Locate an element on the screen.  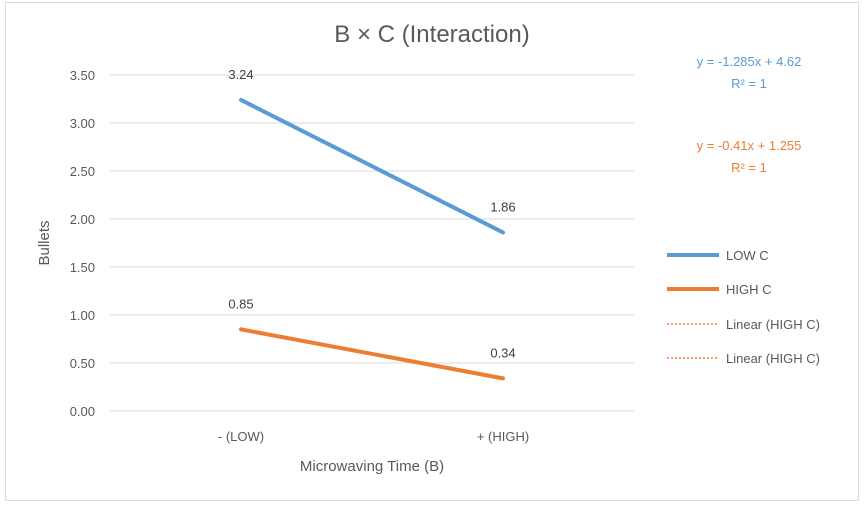
series-line-low-c is located at coordinates (372, 166).